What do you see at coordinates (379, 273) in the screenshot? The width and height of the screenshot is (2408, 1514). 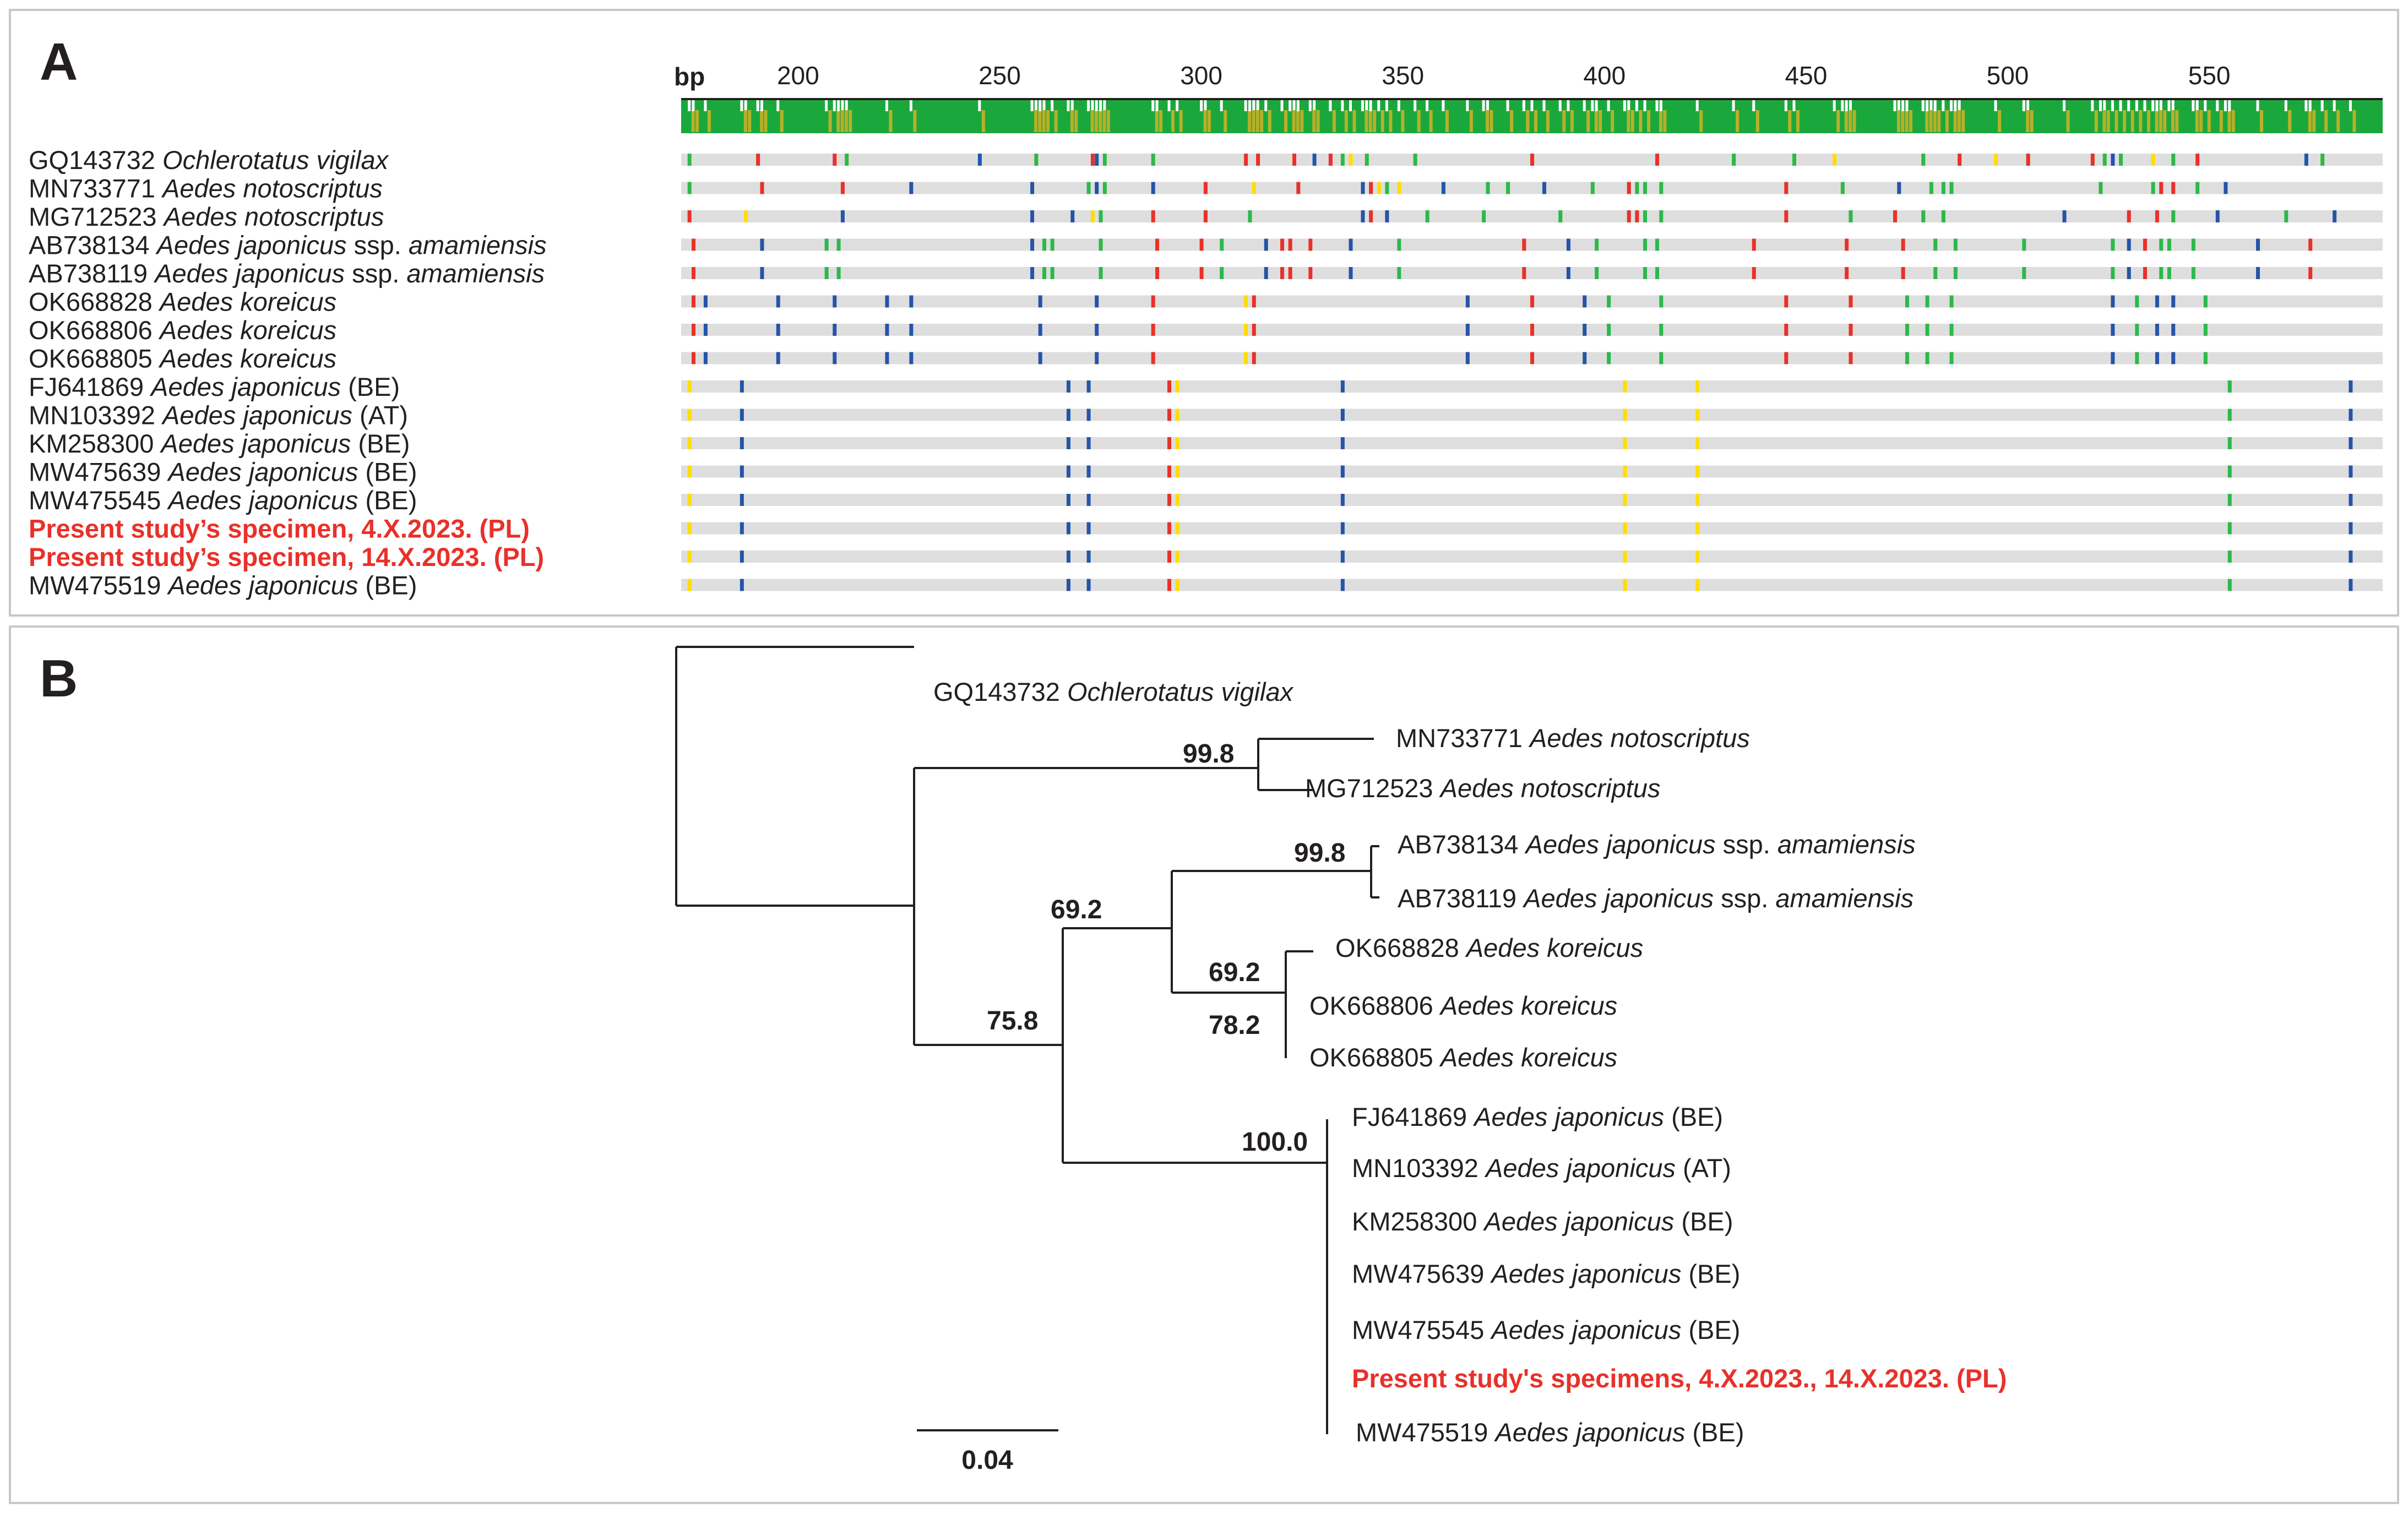 I see `ssp-label: ssp.` at bounding box center [379, 273].